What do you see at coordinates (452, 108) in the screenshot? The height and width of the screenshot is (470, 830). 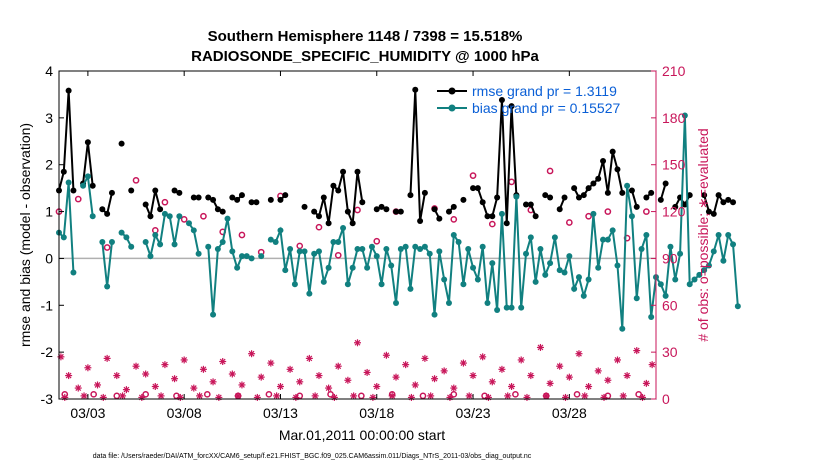 I see `legend-marker-bias` at bounding box center [452, 108].